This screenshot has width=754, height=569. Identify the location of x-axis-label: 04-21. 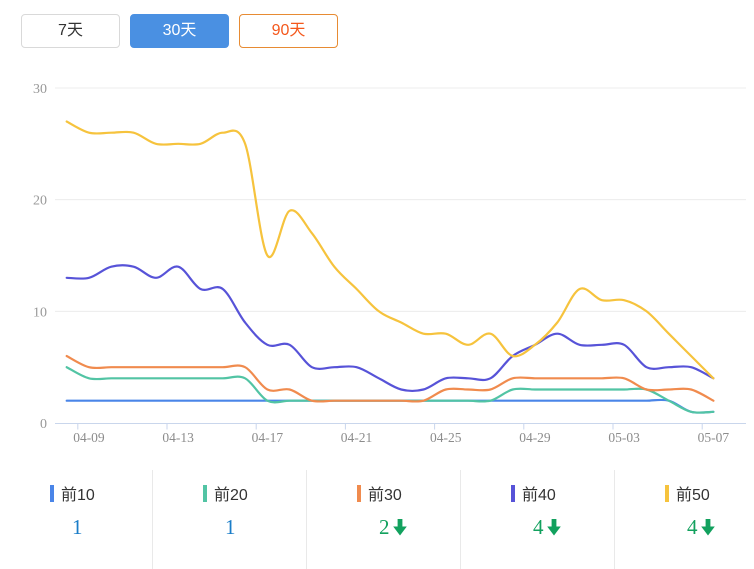
(357, 437).